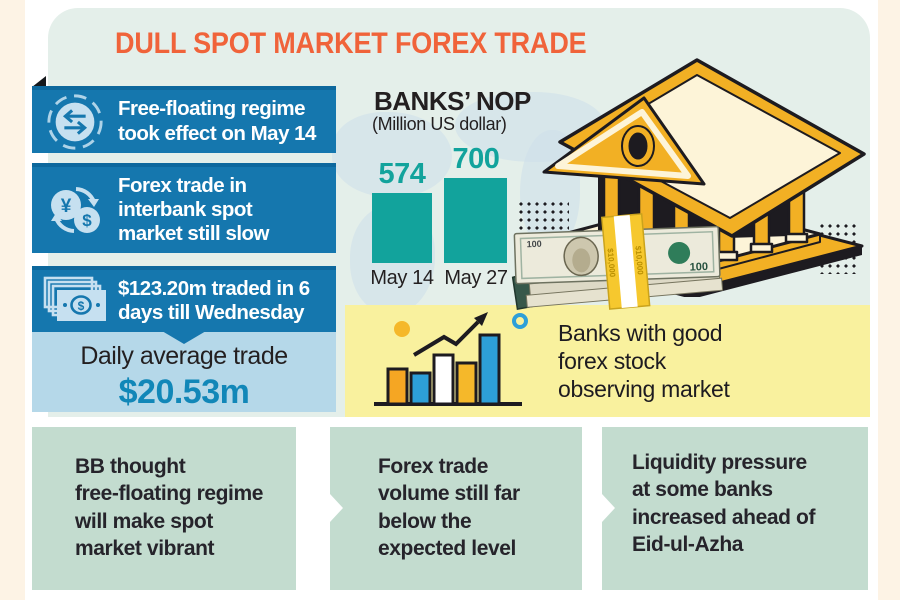  I want to click on daily-average-box: Daily average trade $20.53m, so click(184, 372).